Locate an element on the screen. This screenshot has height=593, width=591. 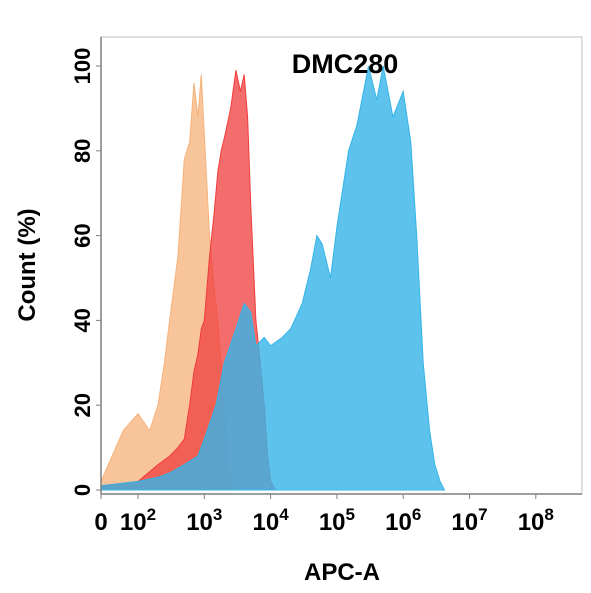
x-tick-label: 10⁷ is located at coordinates (469, 520).